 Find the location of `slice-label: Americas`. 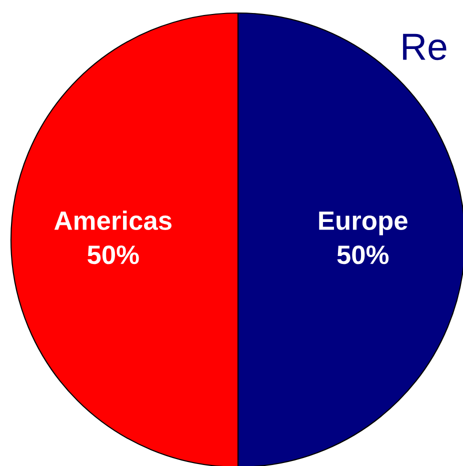

slice-label: Americas is located at coordinates (113, 220).